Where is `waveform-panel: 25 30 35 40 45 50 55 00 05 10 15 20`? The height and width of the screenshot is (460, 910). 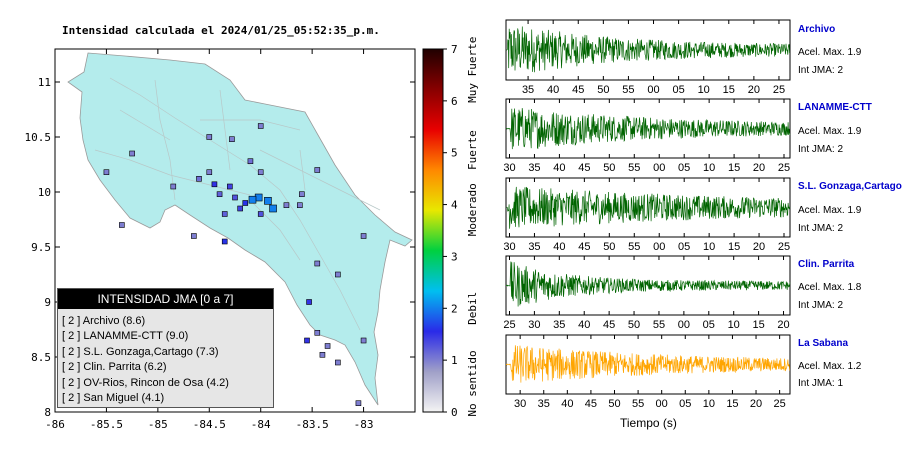 waveform-panel: 25 30 35 40 45 50 55 00 05 10 15 20 is located at coordinates (647, 293).